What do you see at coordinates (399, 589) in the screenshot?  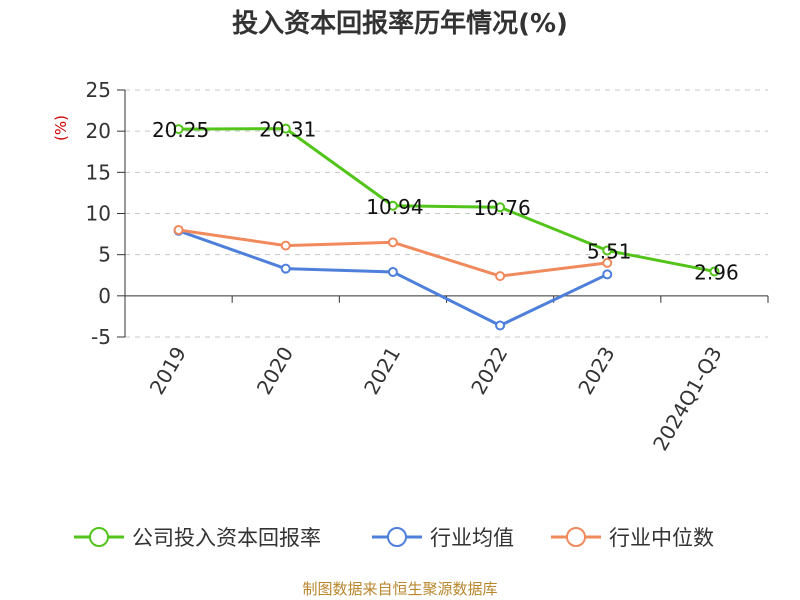 I see `source-note: 制图数据来自恒生聚源数据库` at bounding box center [399, 589].